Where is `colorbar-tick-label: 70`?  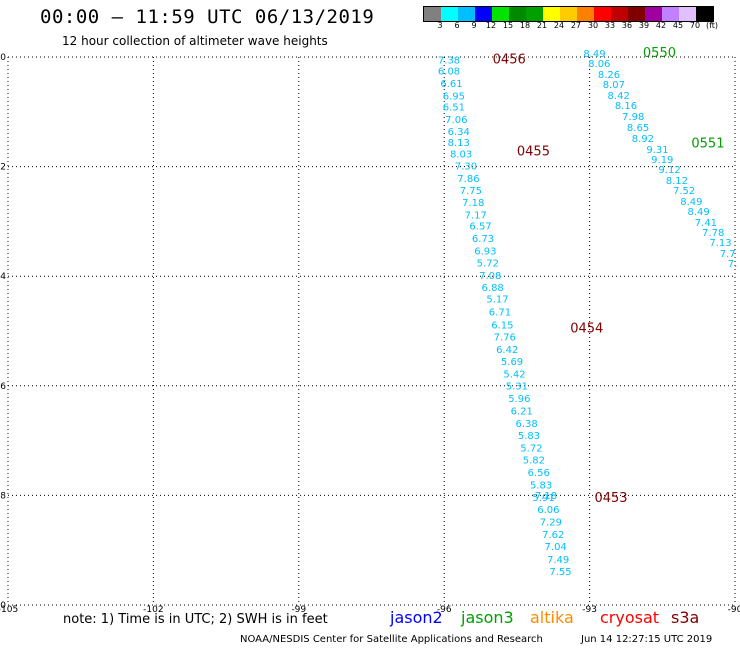 colorbar-tick-label: 70 is located at coordinates (695, 25).